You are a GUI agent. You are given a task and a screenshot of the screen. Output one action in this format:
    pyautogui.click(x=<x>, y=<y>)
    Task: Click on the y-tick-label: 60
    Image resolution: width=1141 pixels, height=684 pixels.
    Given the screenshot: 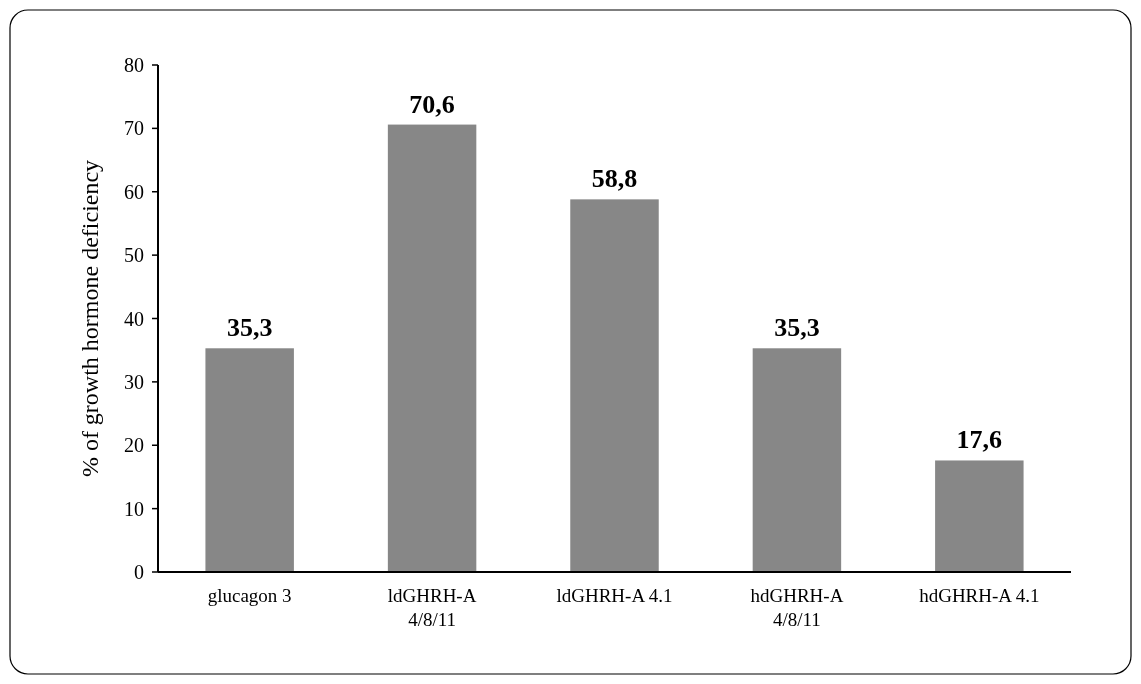 What is the action you would take?
    pyautogui.click(x=134, y=191)
    